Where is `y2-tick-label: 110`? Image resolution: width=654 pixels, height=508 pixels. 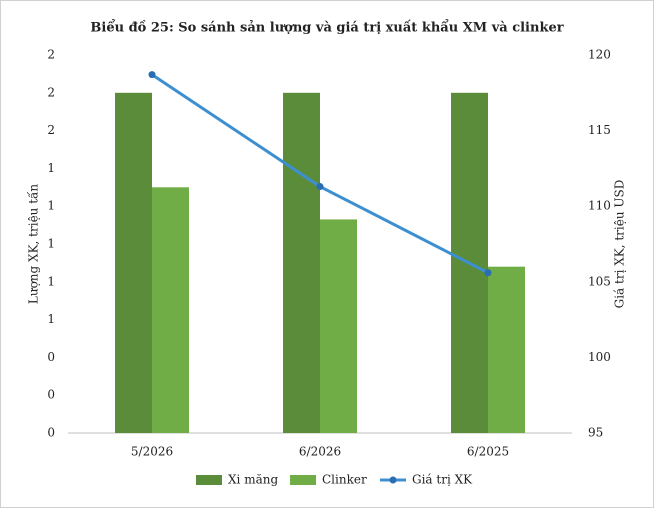
y2-tick-label: 110 is located at coordinates (599, 206).